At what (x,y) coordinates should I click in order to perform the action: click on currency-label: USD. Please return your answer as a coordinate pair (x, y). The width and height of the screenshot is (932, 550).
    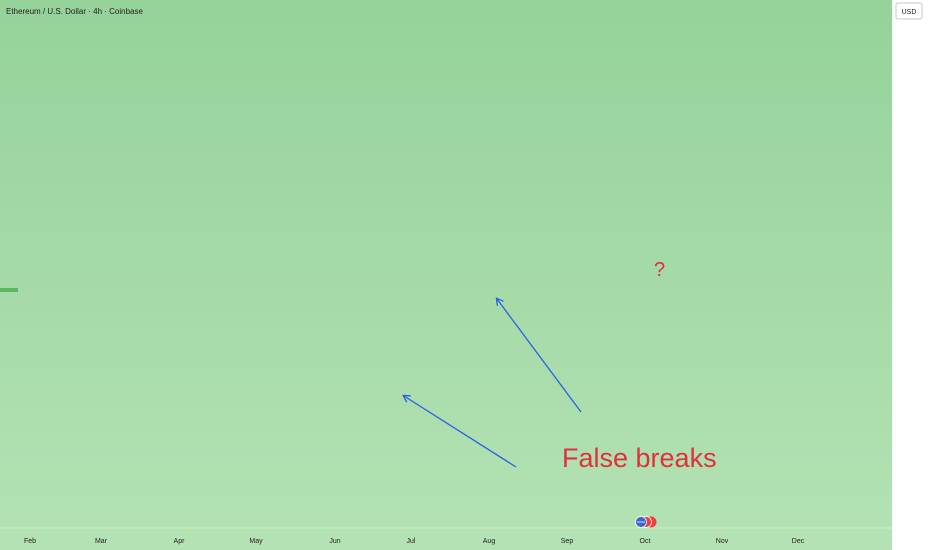
    Looking at the image, I should click on (909, 12).